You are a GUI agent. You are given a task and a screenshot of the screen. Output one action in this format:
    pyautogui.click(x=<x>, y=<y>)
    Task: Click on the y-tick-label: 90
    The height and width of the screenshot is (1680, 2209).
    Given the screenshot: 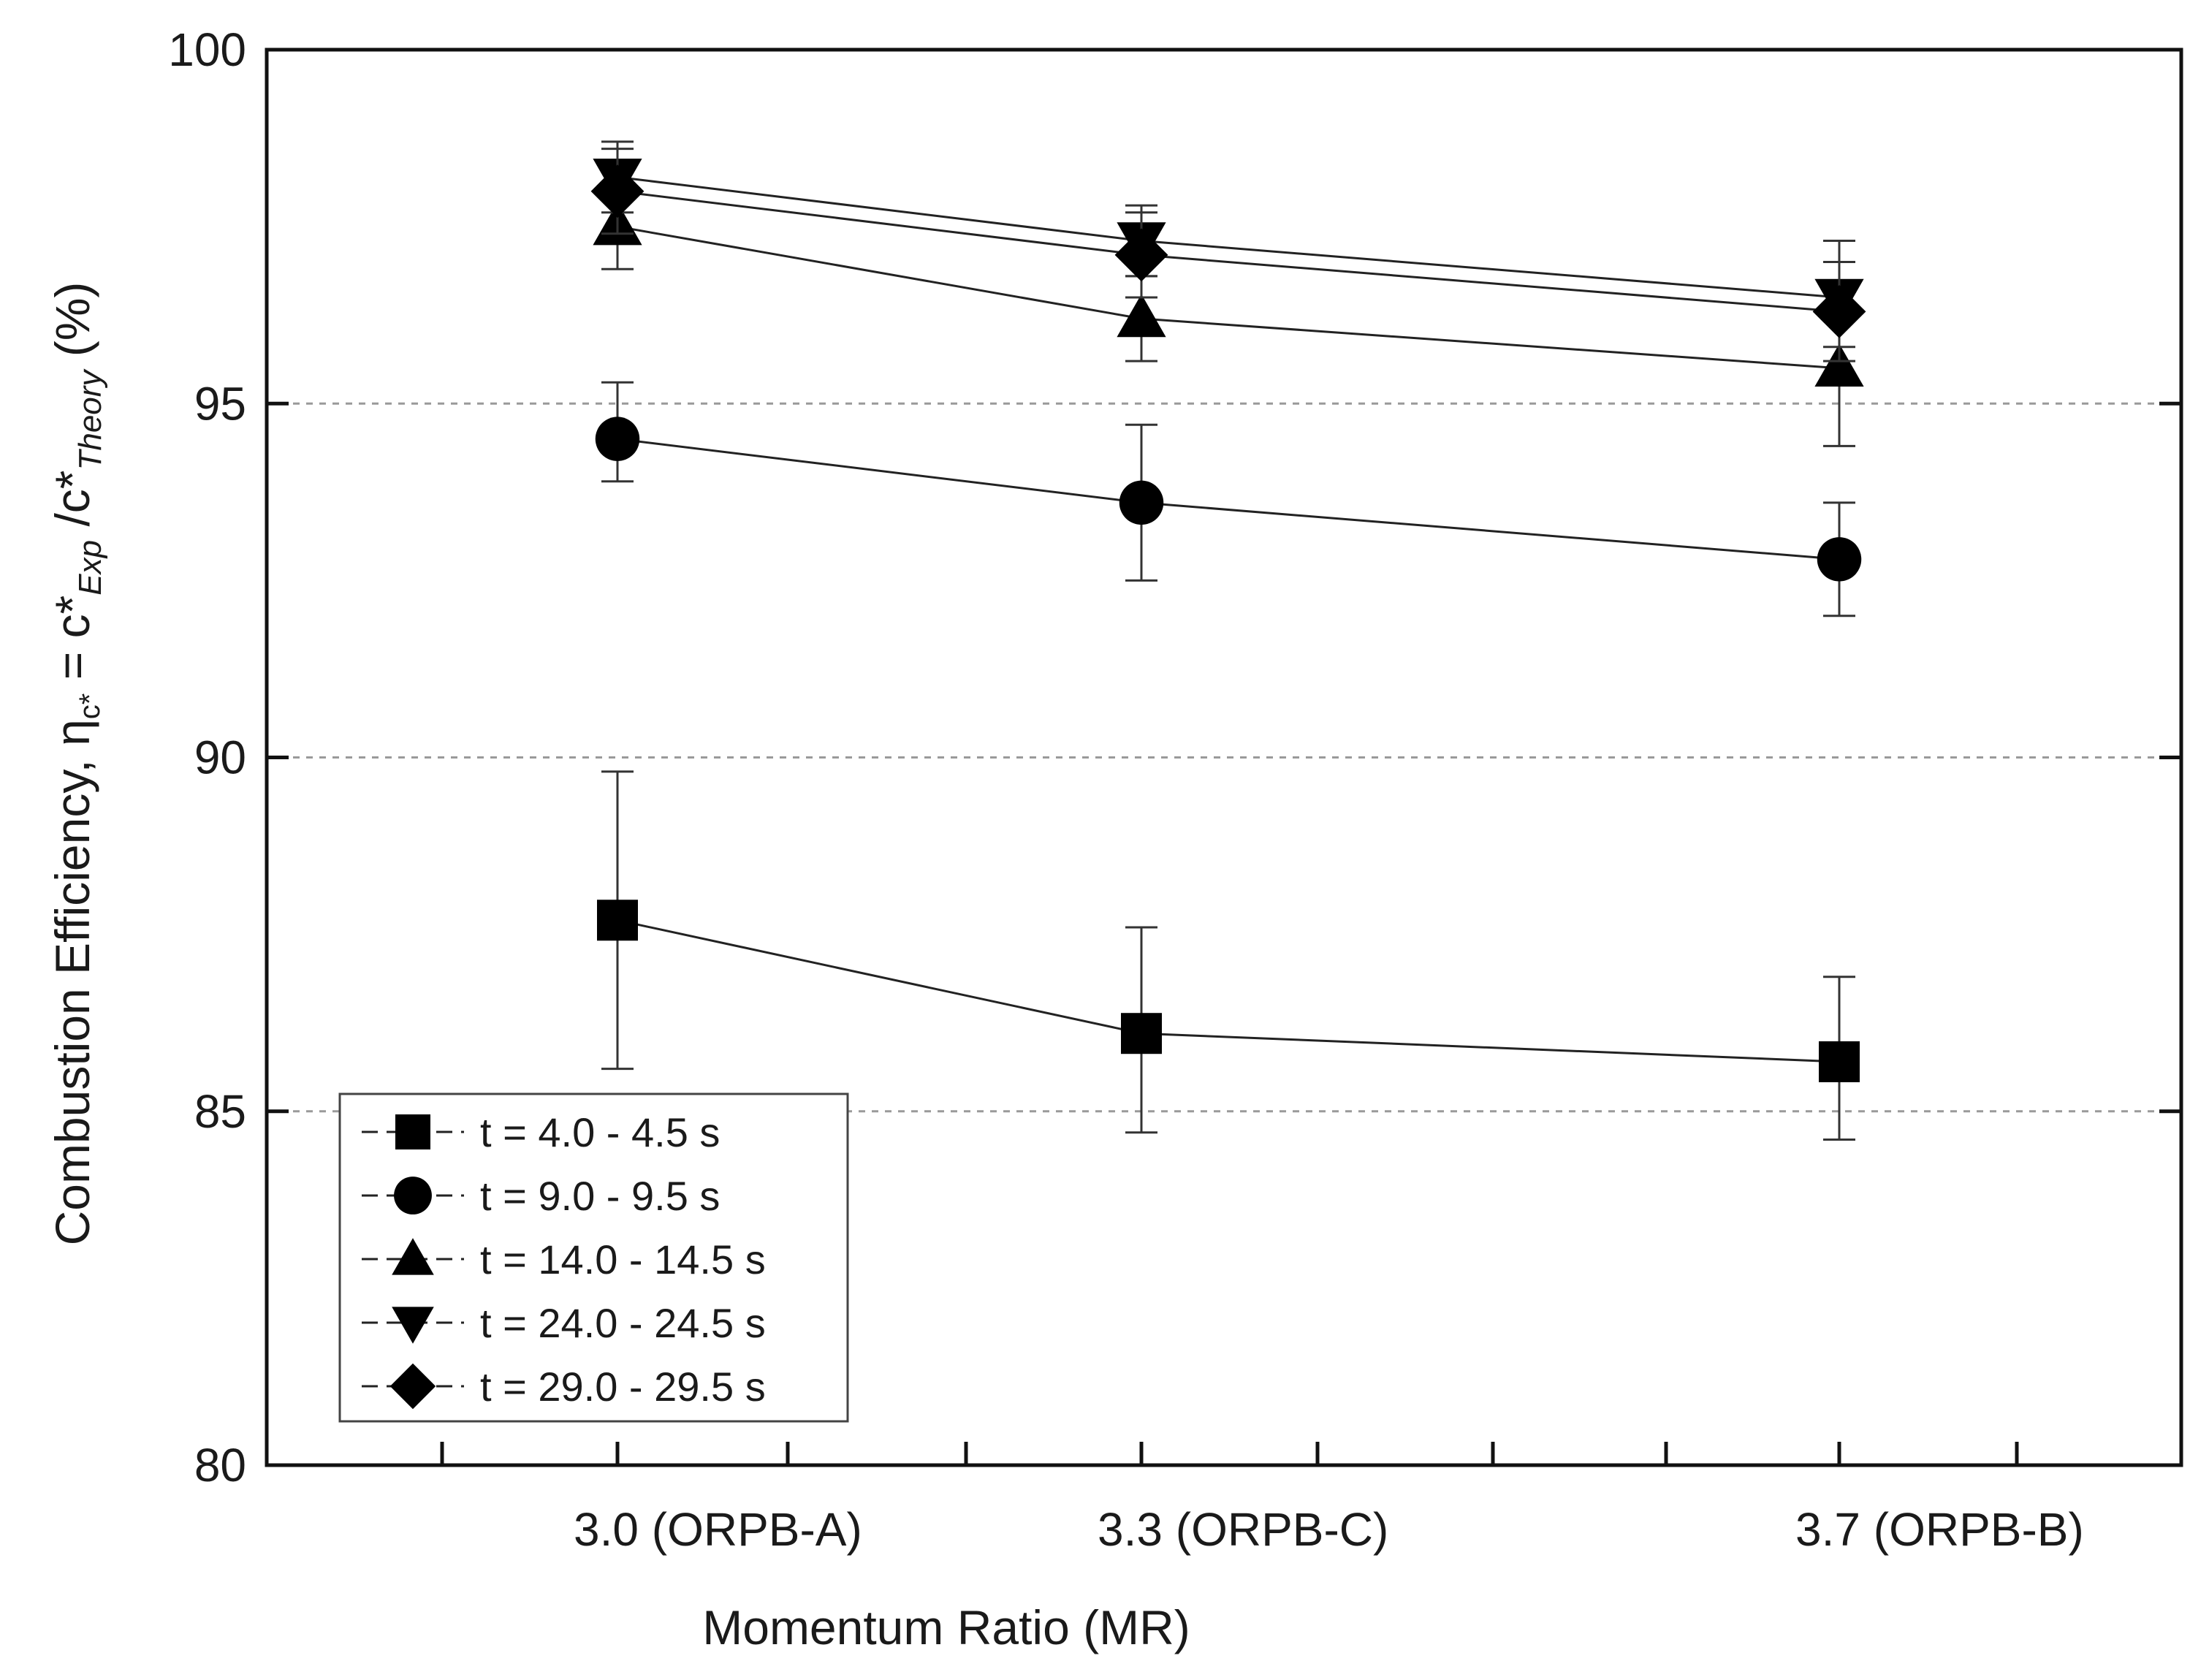 What is the action you would take?
    pyautogui.click(x=220, y=757)
    